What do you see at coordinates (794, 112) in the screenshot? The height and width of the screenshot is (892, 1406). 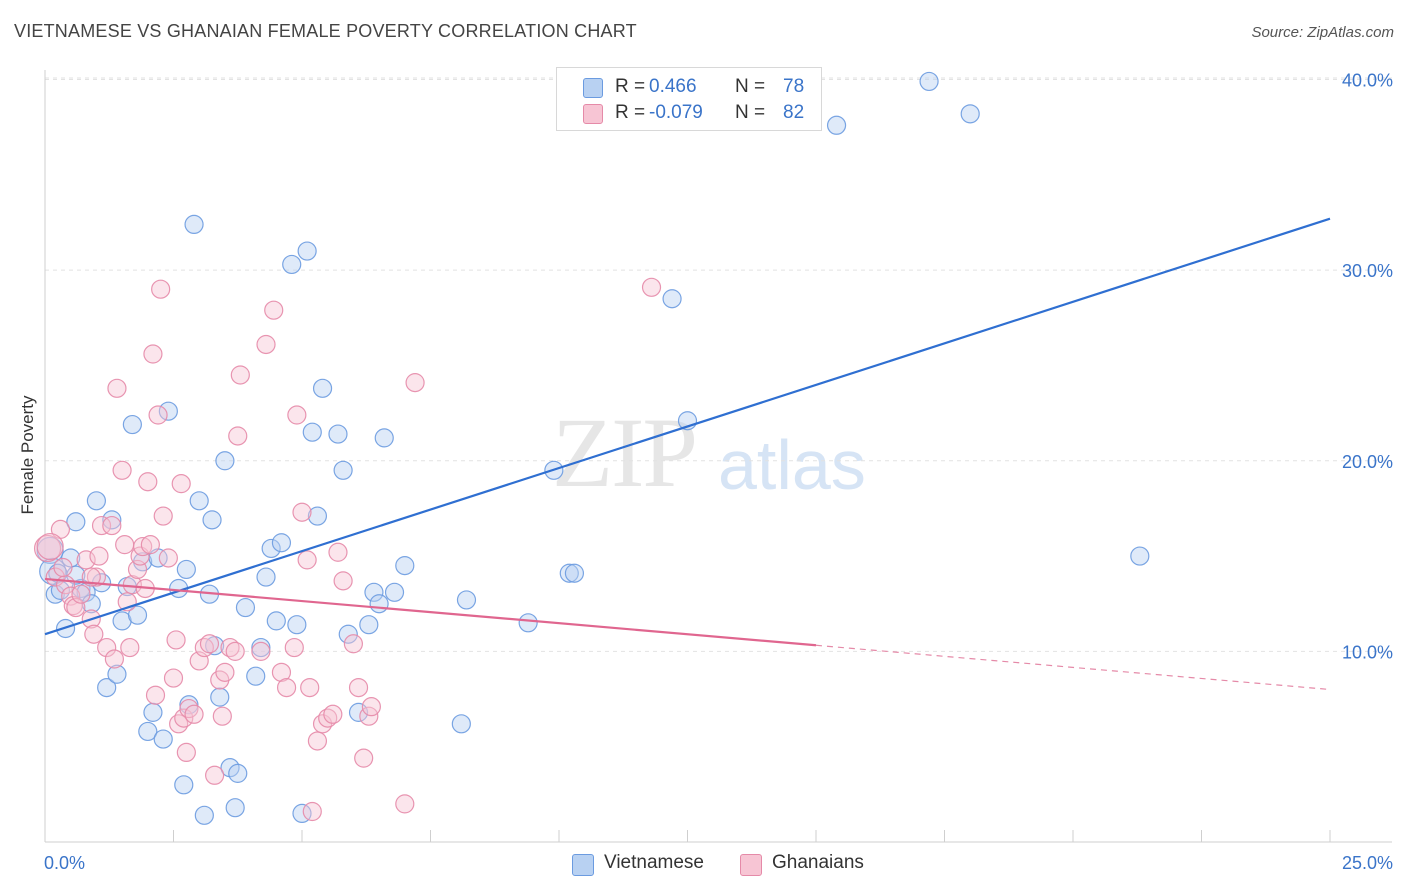 I see `legend-n-value: 82` at bounding box center [794, 112].